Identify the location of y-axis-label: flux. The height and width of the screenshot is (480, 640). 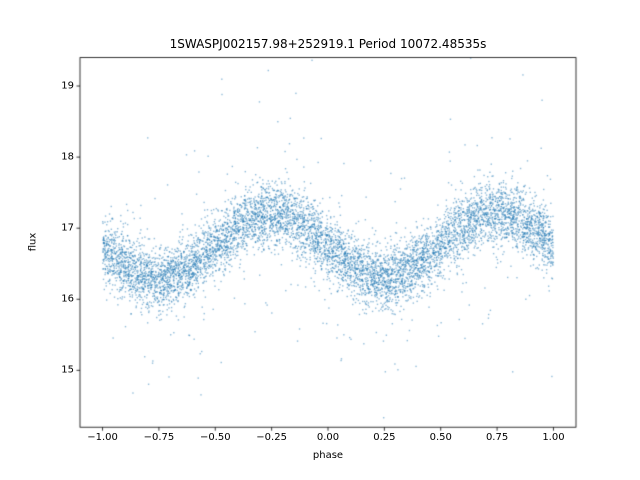
(33, 242).